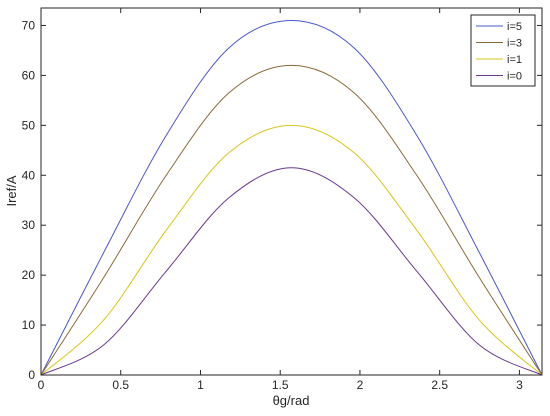  I want to click on y-axis-label: Iref/A, so click(11, 190).